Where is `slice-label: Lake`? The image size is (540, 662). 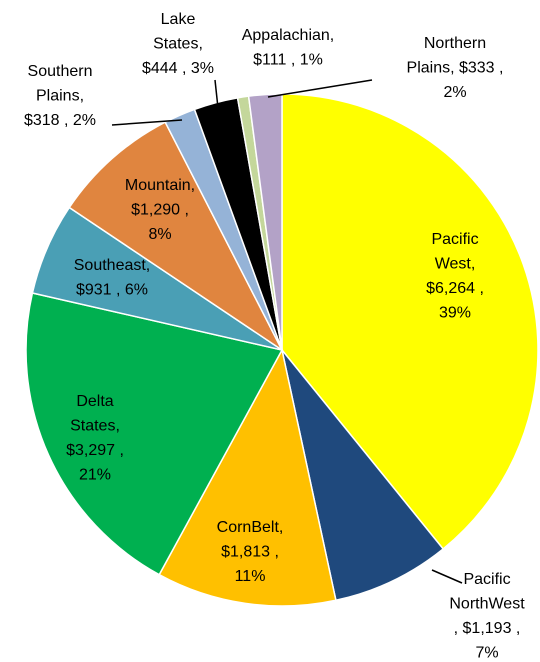 slice-label: Lake is located at coordinates (178, 19).